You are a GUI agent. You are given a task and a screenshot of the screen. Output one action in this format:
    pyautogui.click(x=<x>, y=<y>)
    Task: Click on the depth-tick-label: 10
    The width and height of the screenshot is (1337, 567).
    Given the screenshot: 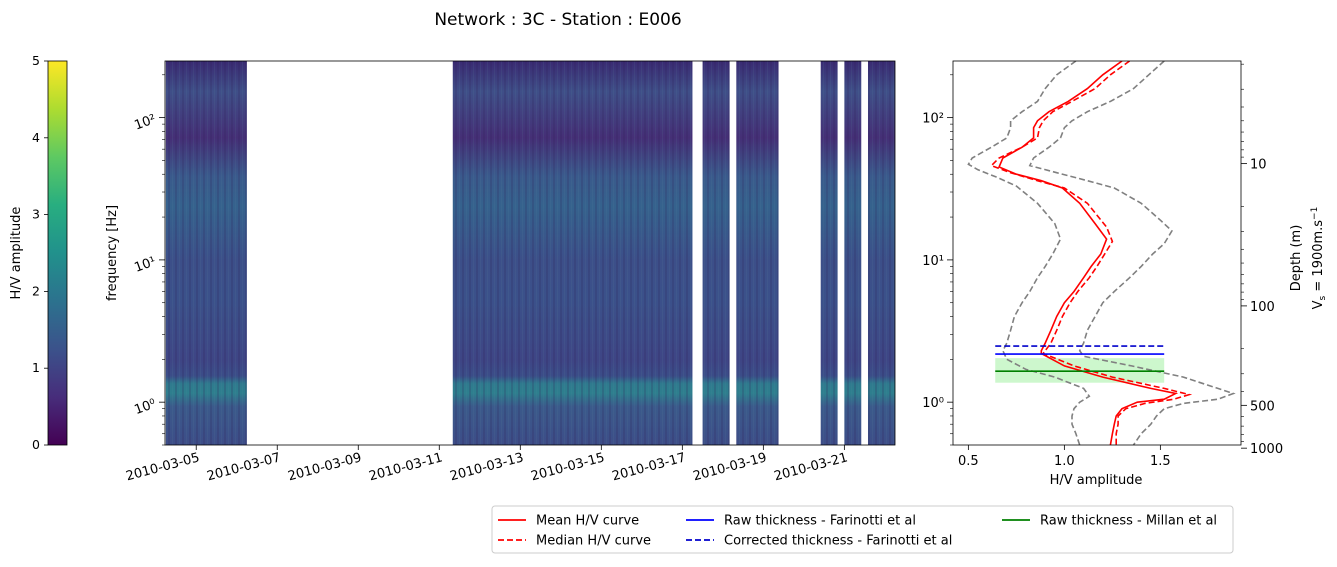 What is the action you would take?
    pyautogui.click(x=1258, y=165)
    